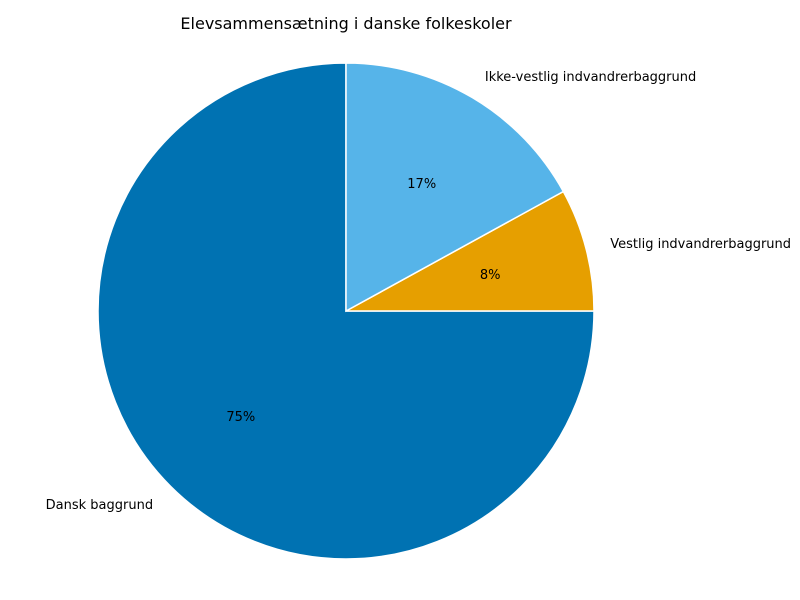 This screenshot has width=800, height=600. Describe the element at coordinates (346, 23) in the screenshot. I see `chart-title: Elevsammensætning i danske folkeskoler` at that location.